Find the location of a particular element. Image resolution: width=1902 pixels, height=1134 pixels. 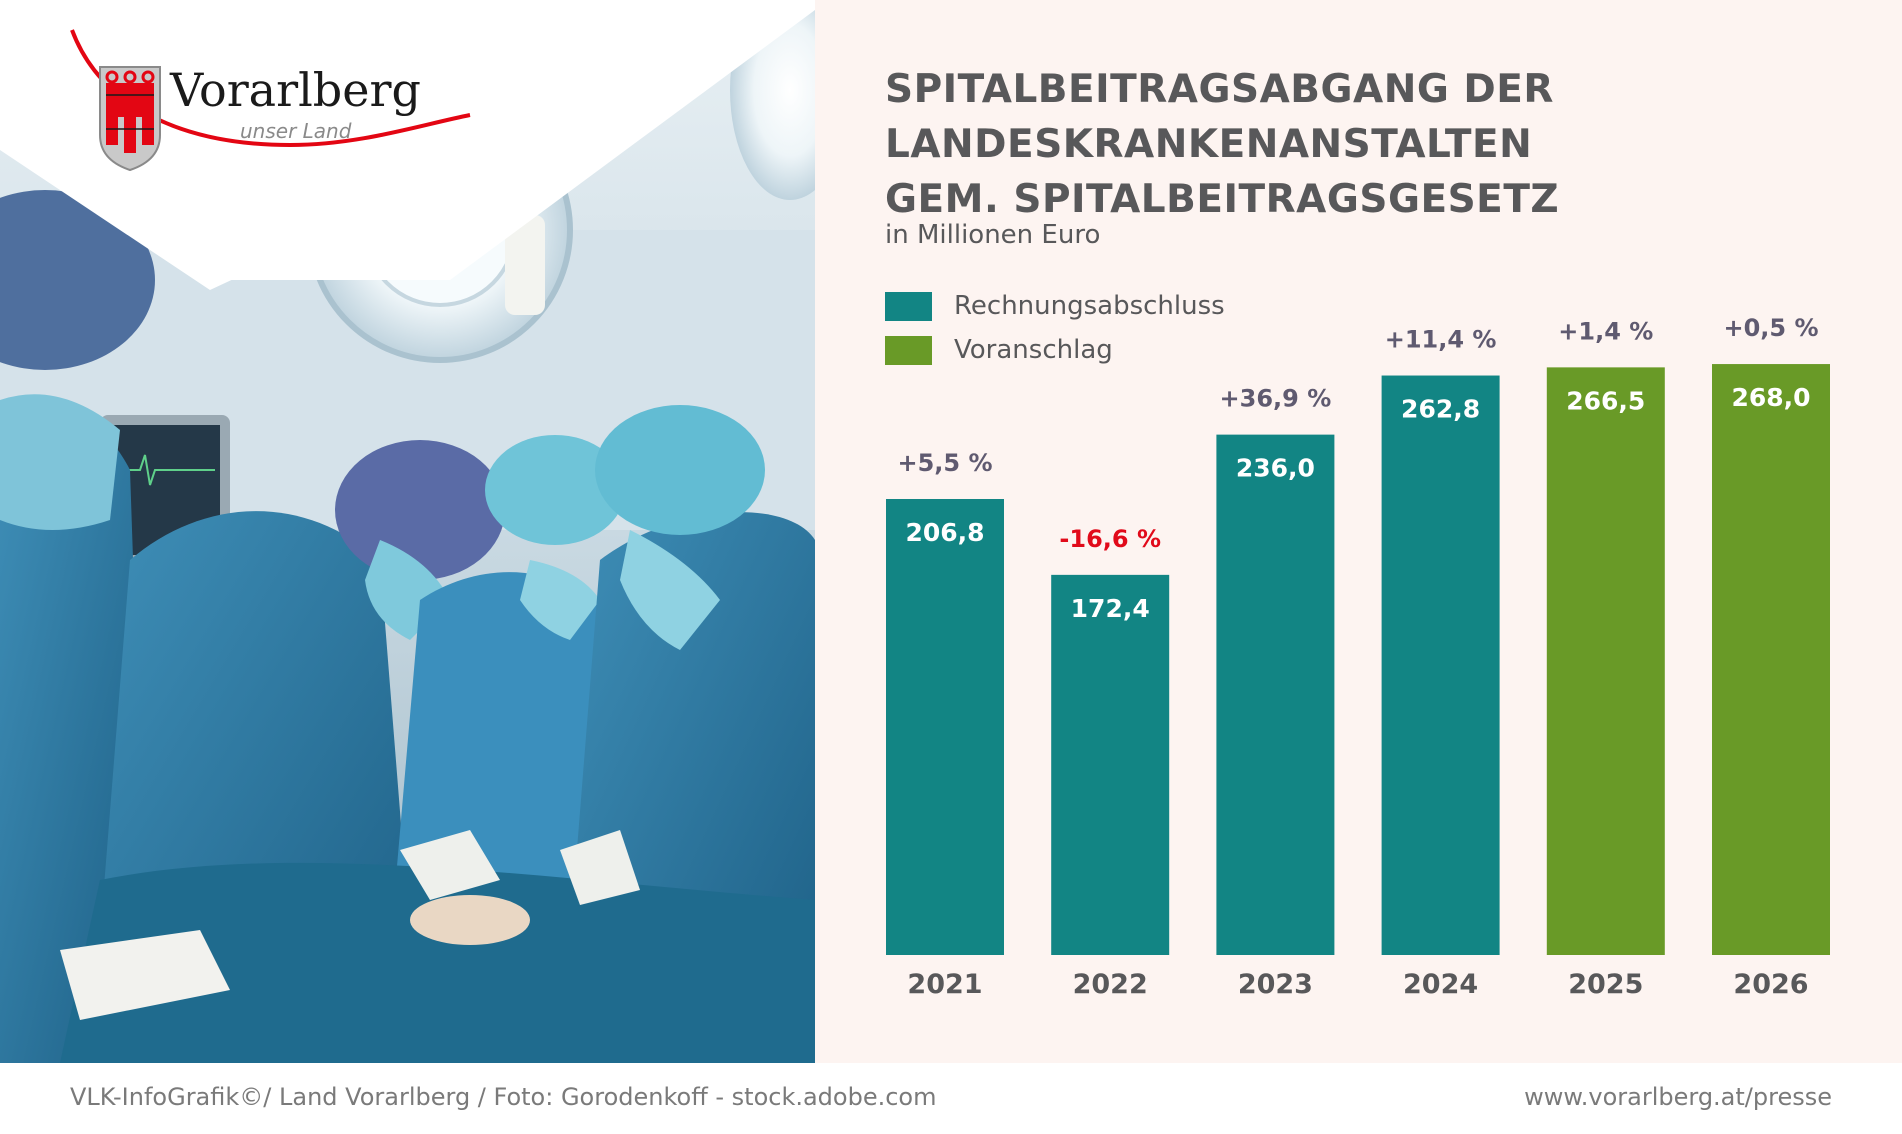

value-label-2021: 206,8 is located at coordinates (944, 532).